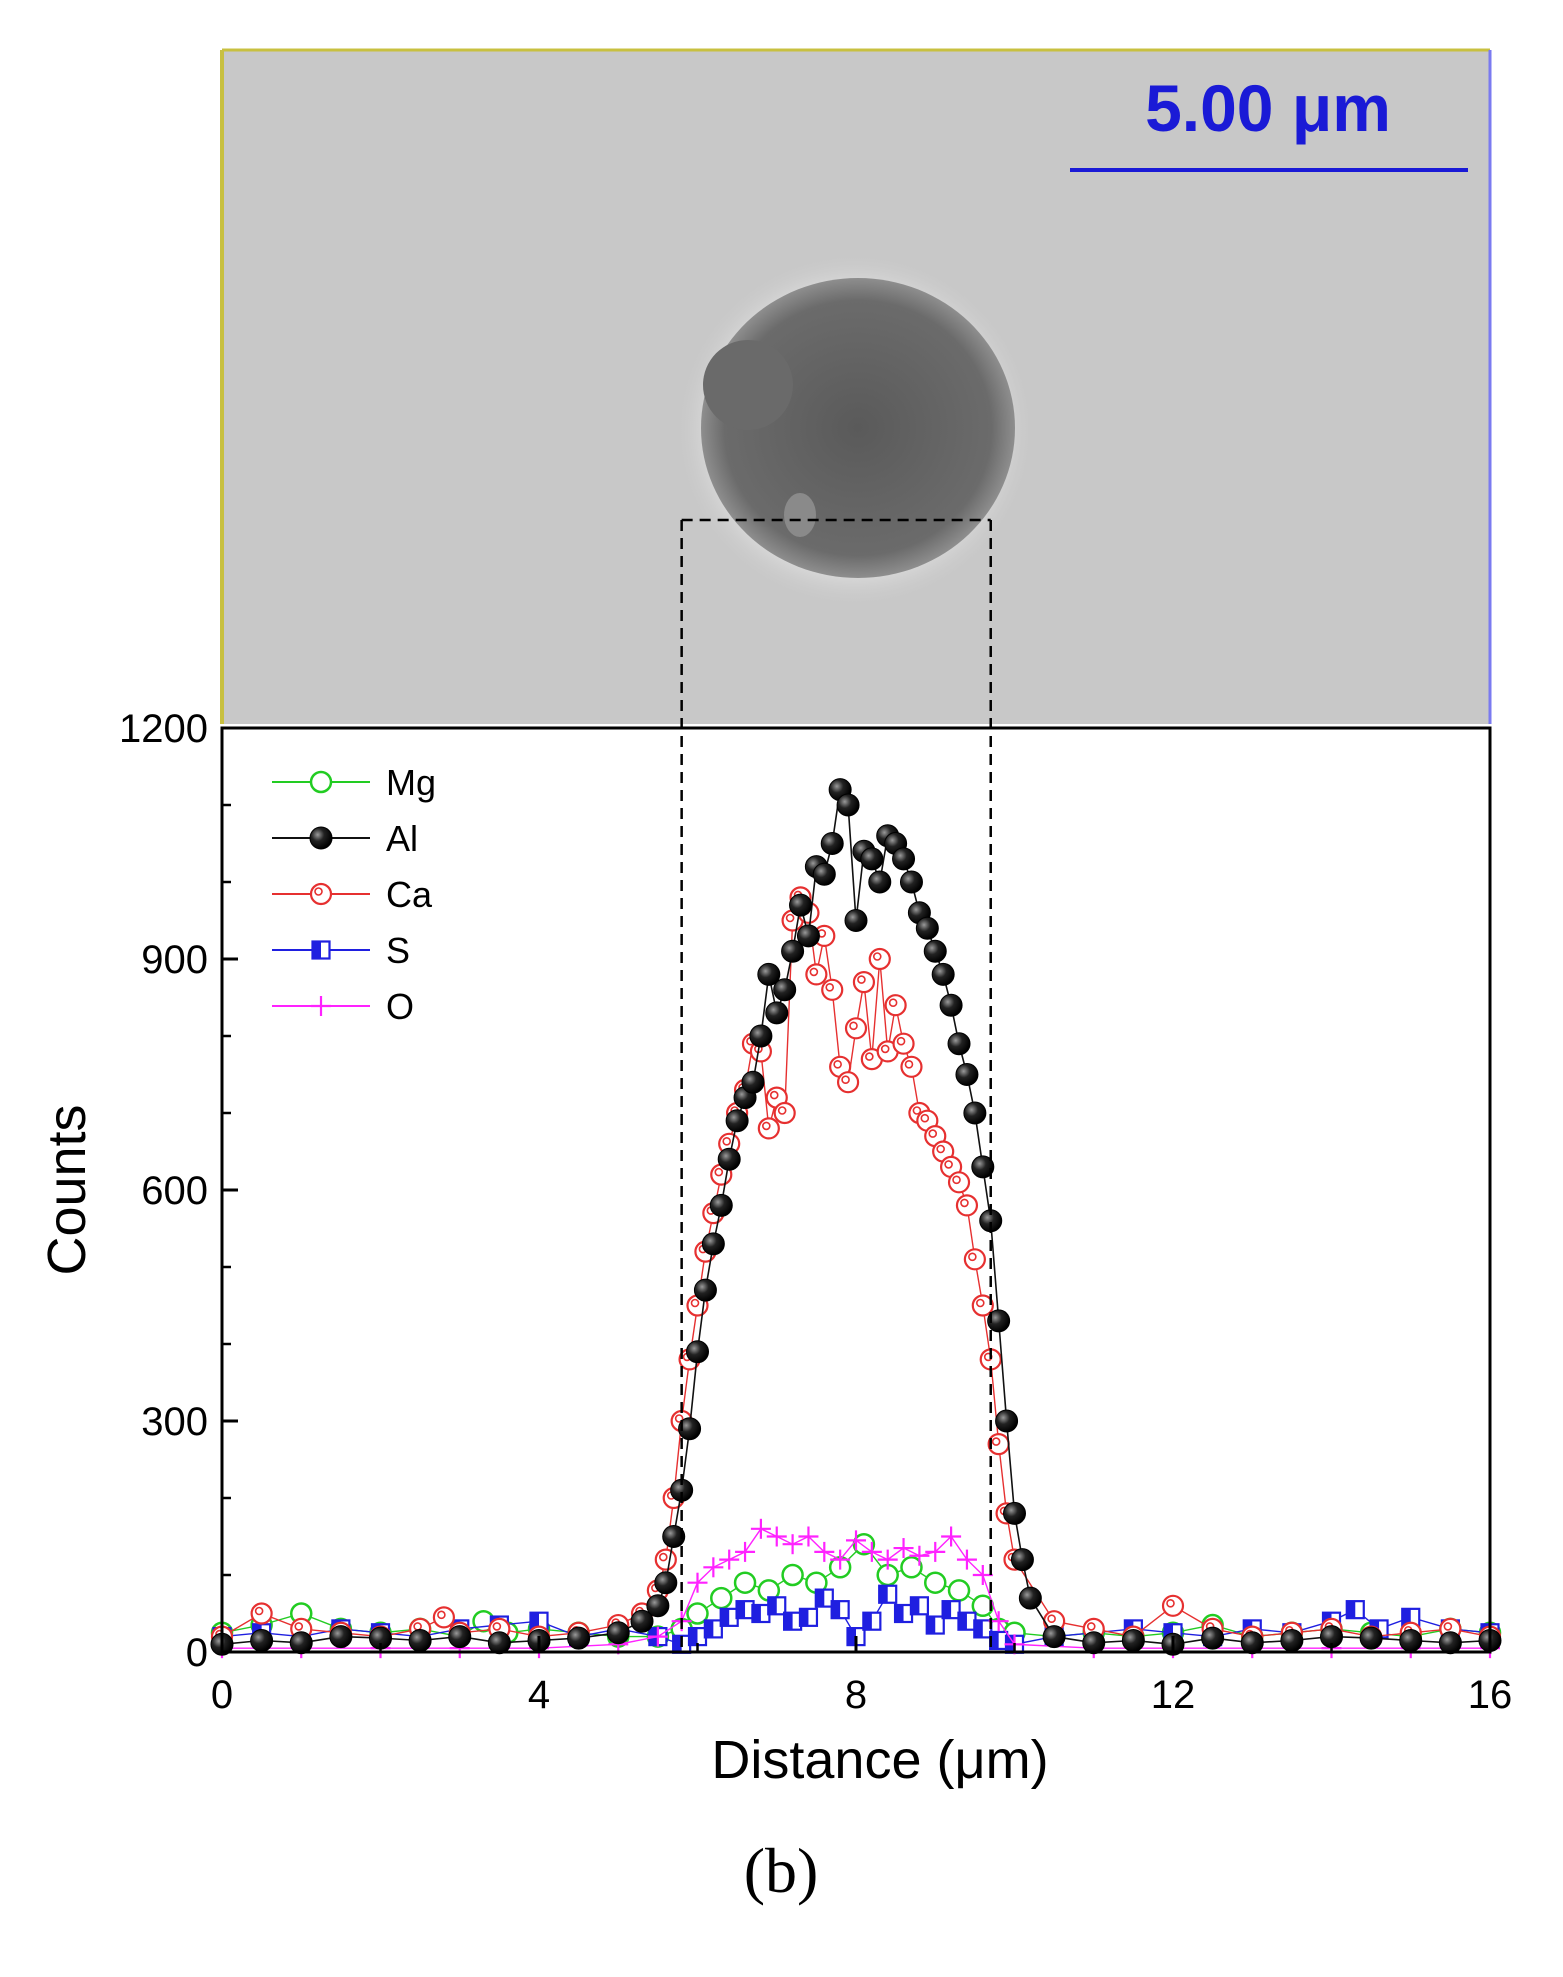 The width and height of the screenshot is (1563, 1977). I want to click on x-tick-label: 12, so click(1173, 1695).